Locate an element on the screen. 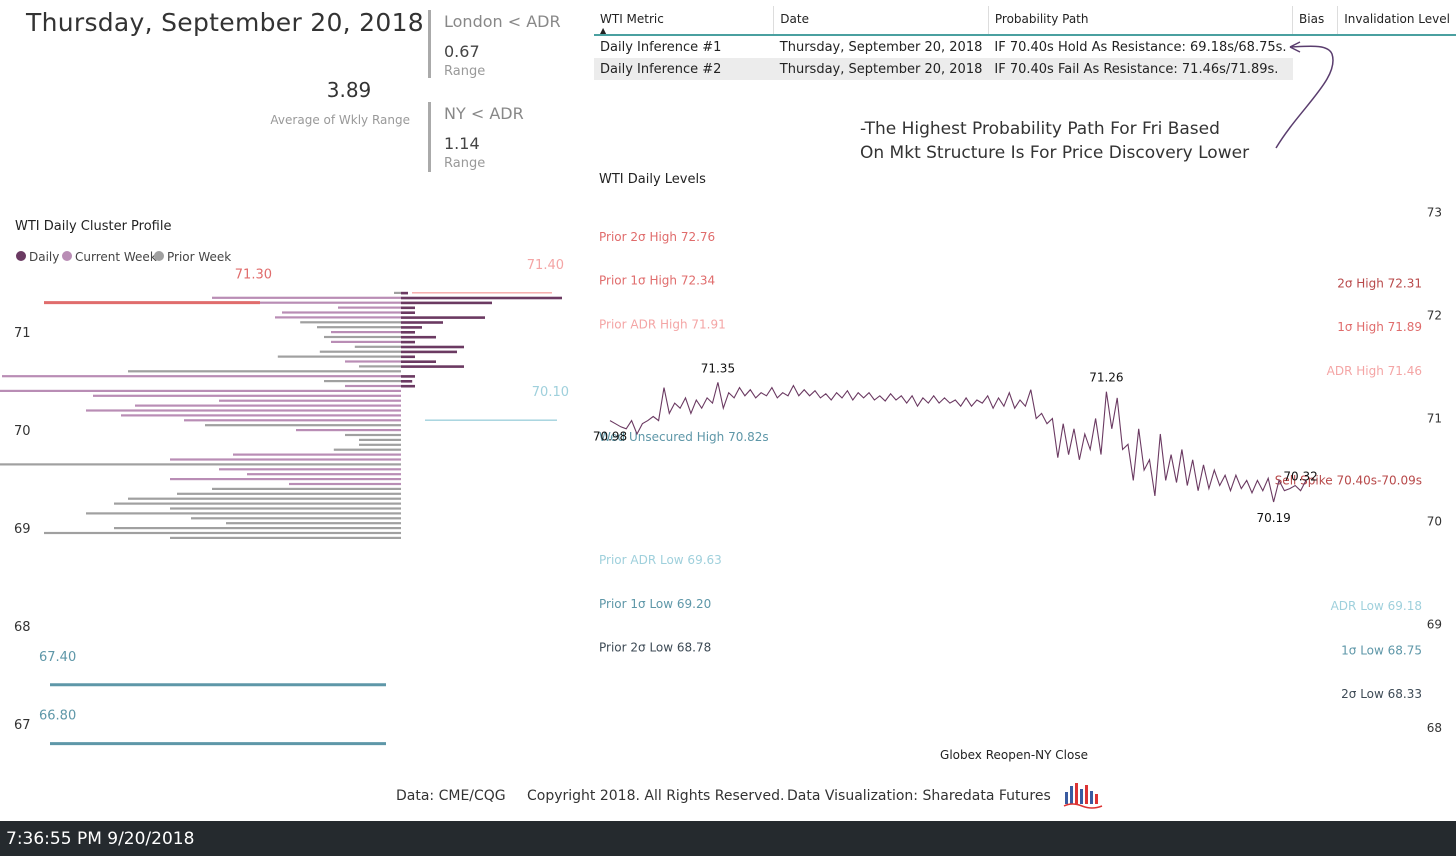 Image resolution: width=1456 pixels, height=856 pixels. column-header-bias: Bias is located at coordinates (1315, 21).